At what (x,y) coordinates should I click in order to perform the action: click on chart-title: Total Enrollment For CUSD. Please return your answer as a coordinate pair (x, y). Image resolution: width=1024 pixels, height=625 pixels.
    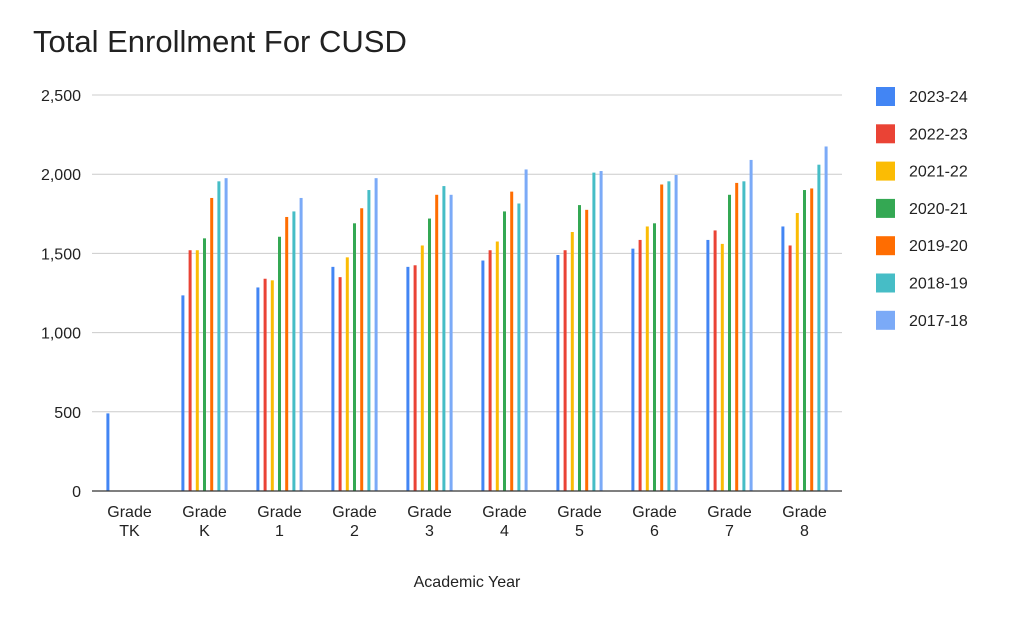
    Looking at the image, I should click on (220, 41).